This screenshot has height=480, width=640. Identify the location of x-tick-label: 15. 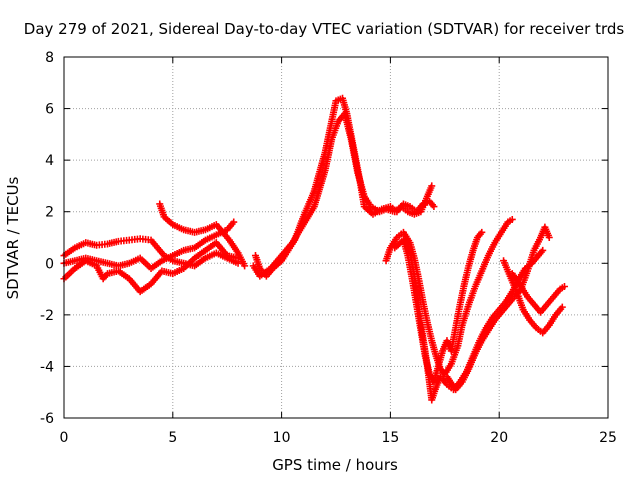
(390, 438).